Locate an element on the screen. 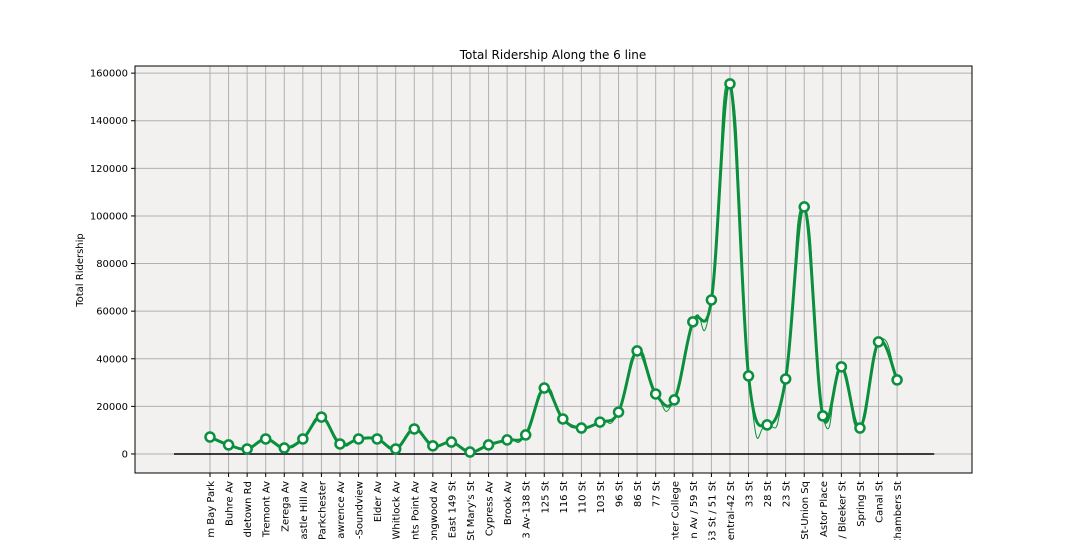  y-tick-label: 60000 is located at coordinates (112, 312).